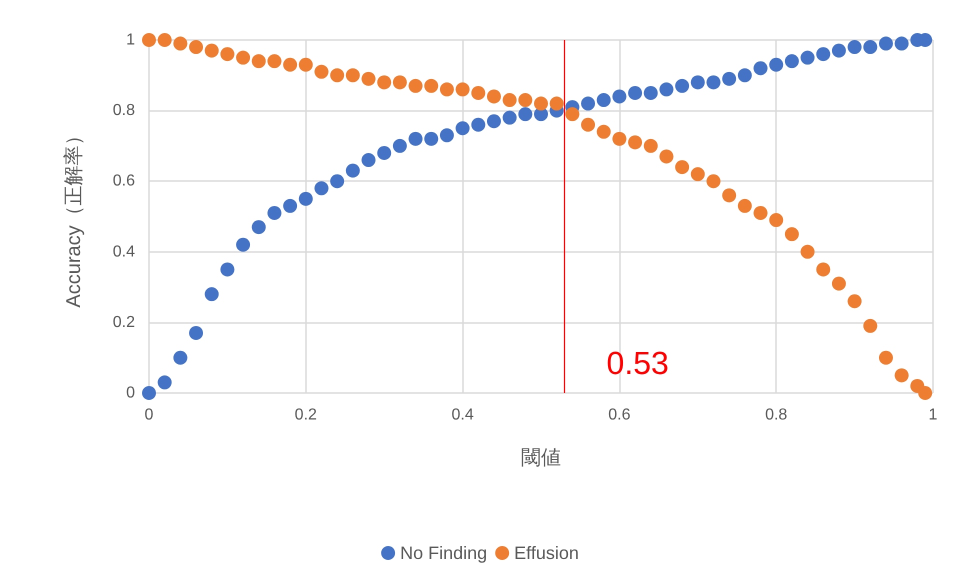 The height and width of the screenshot is (581, 960). Describe the element at coordinates (74, 216) in the screenshot. I see `y-axis-title: Accuracy（正解率）` at that location.